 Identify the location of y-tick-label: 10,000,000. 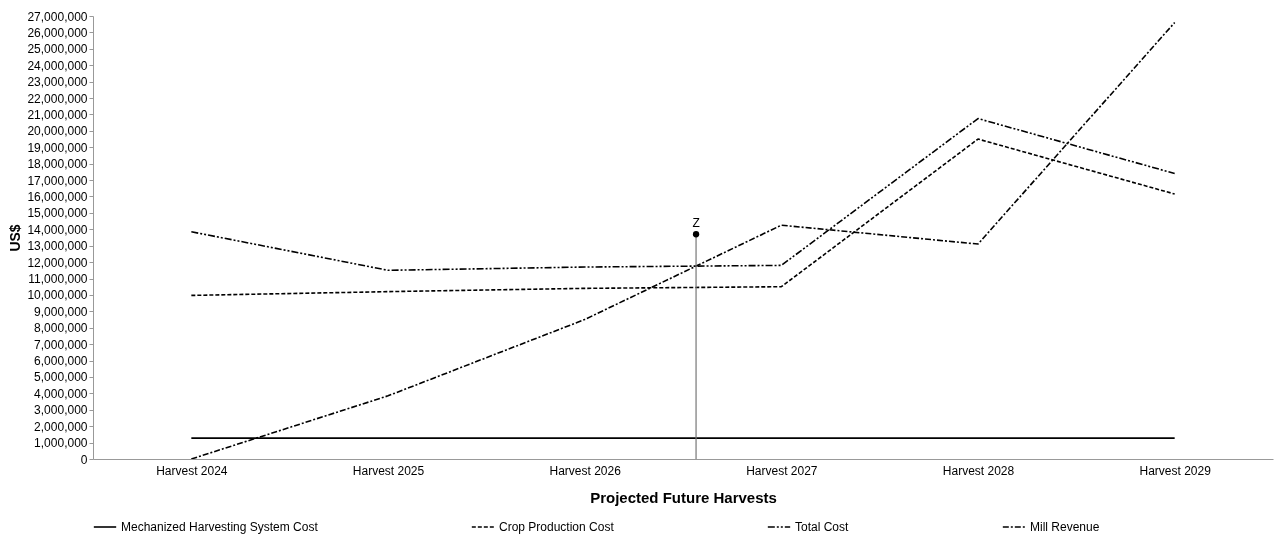
(57, 295).